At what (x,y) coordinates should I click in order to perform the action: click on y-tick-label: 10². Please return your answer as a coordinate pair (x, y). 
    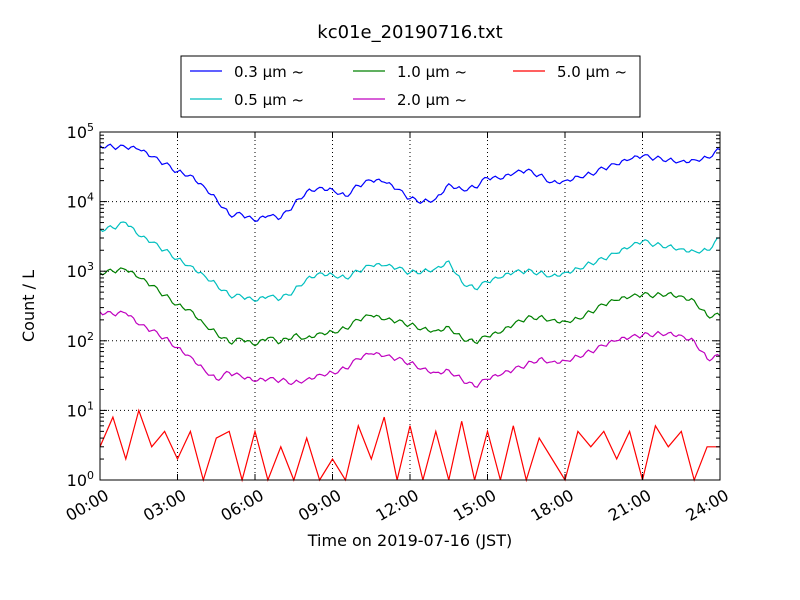
    Looking at the image, I should click on (80, 340).